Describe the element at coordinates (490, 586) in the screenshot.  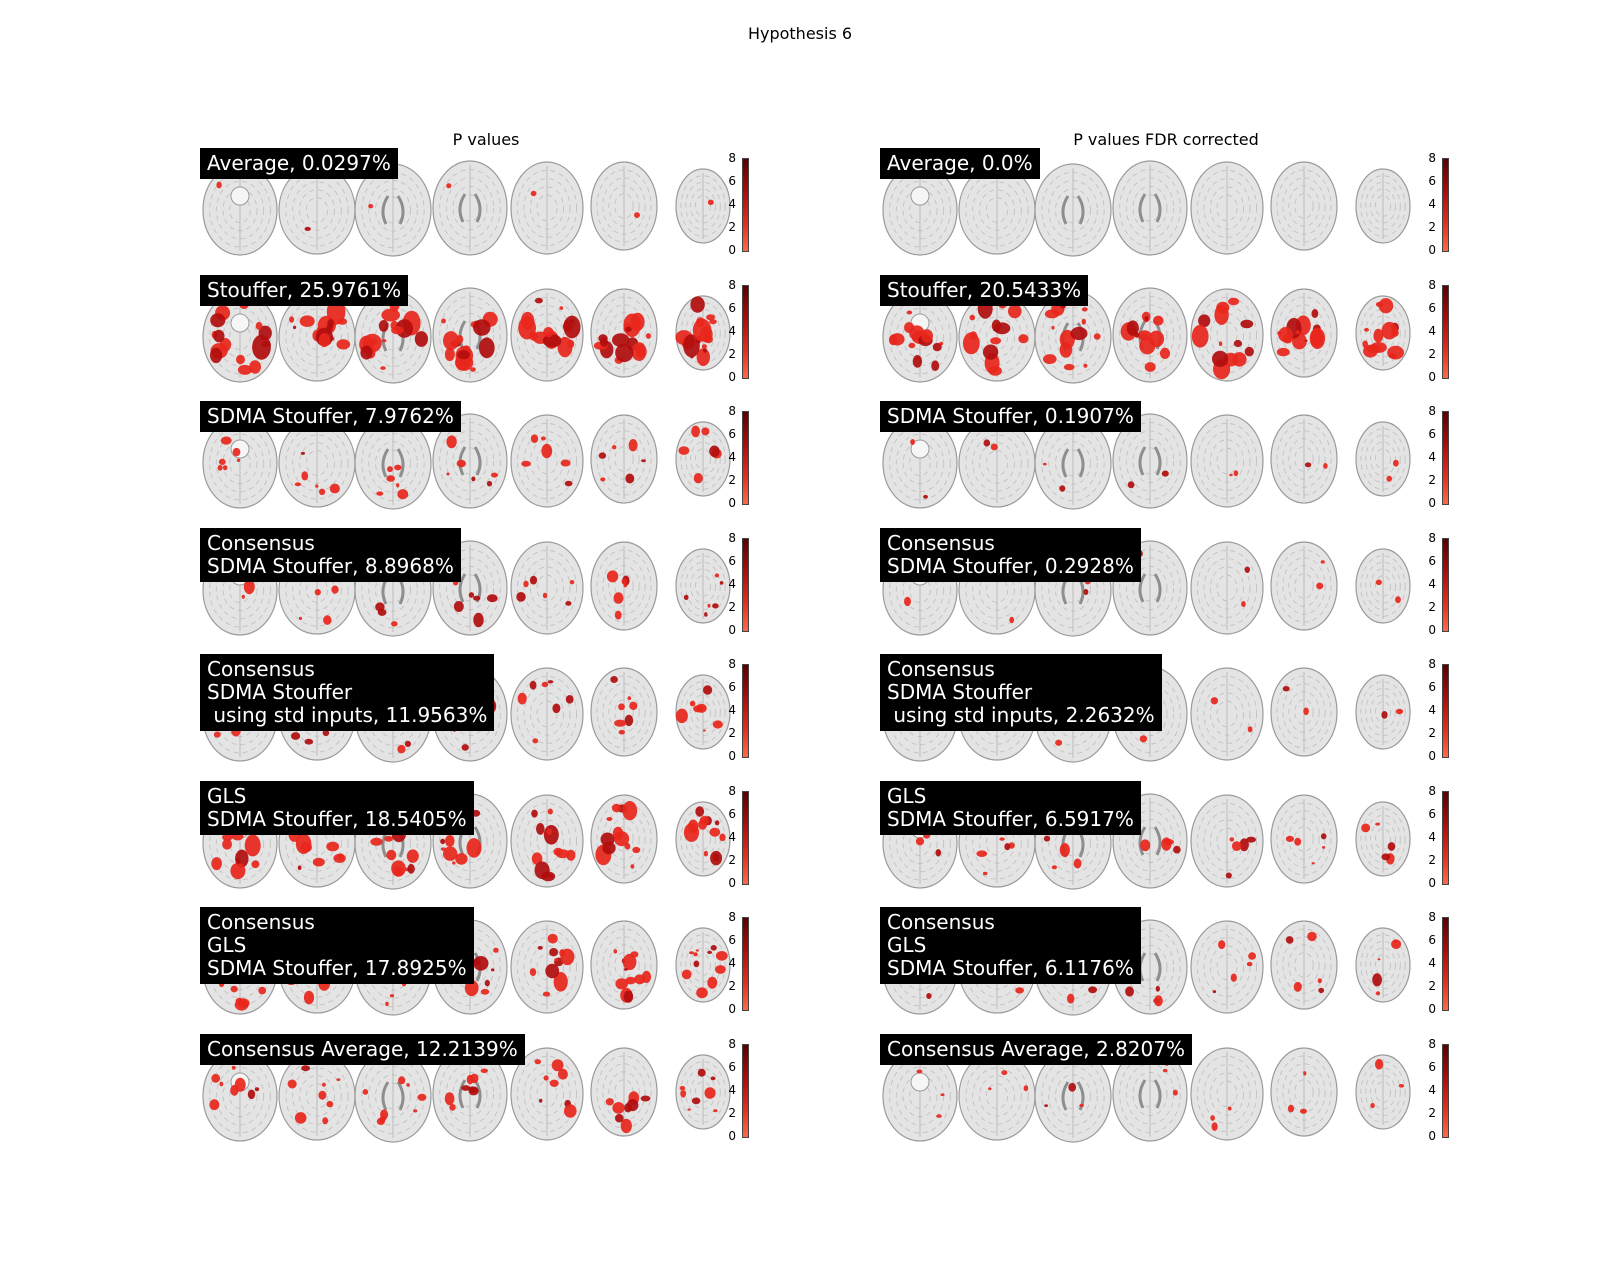
I see `brain-panel: Consensus SDMA Stouffer, 8.8968% 8 6 4 2 0` at that location.